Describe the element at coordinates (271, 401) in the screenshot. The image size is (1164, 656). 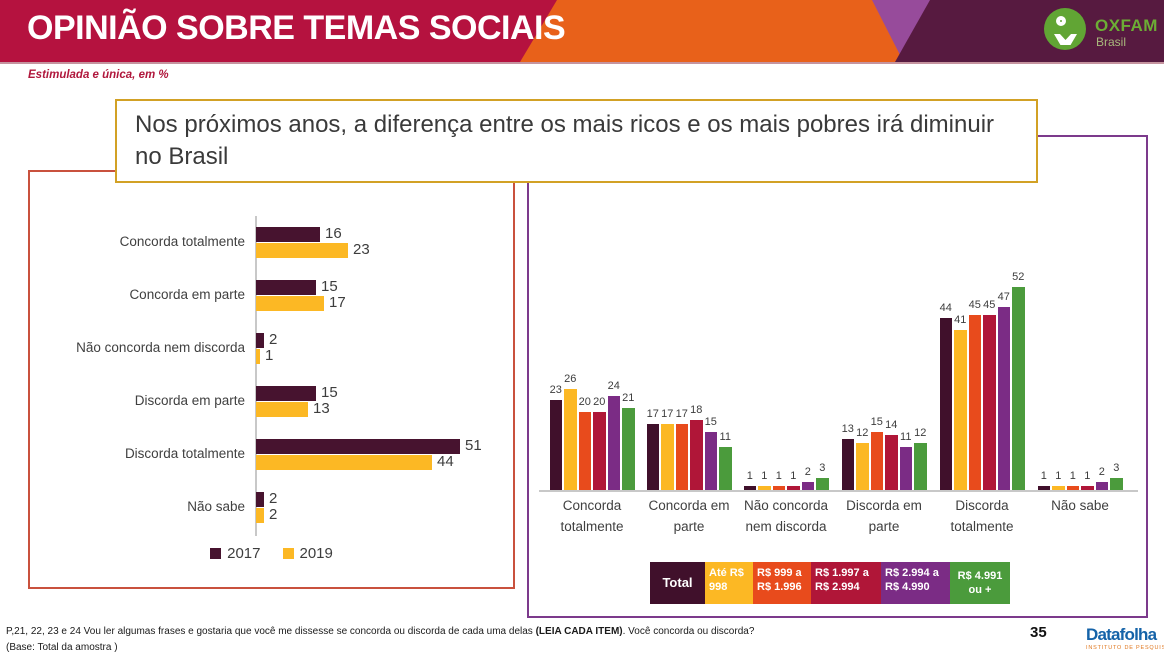
I see `chart-row: Discorda em parte 15 13` at that location.